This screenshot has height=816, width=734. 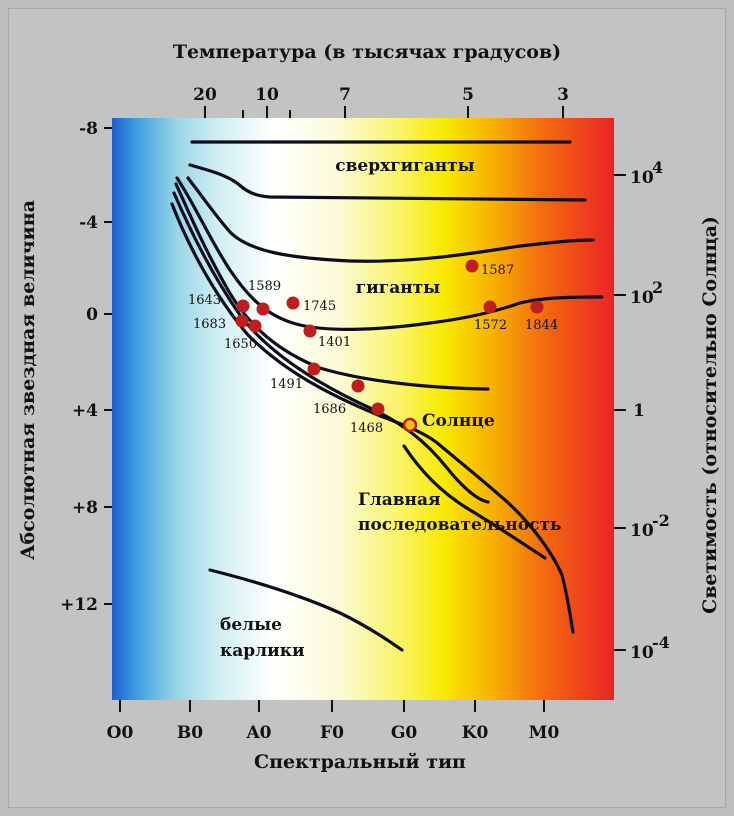 What do you see at coordinates (329, 409) in the screenshot?
I see `star-label: 1686` at bounding box center [329, 409].